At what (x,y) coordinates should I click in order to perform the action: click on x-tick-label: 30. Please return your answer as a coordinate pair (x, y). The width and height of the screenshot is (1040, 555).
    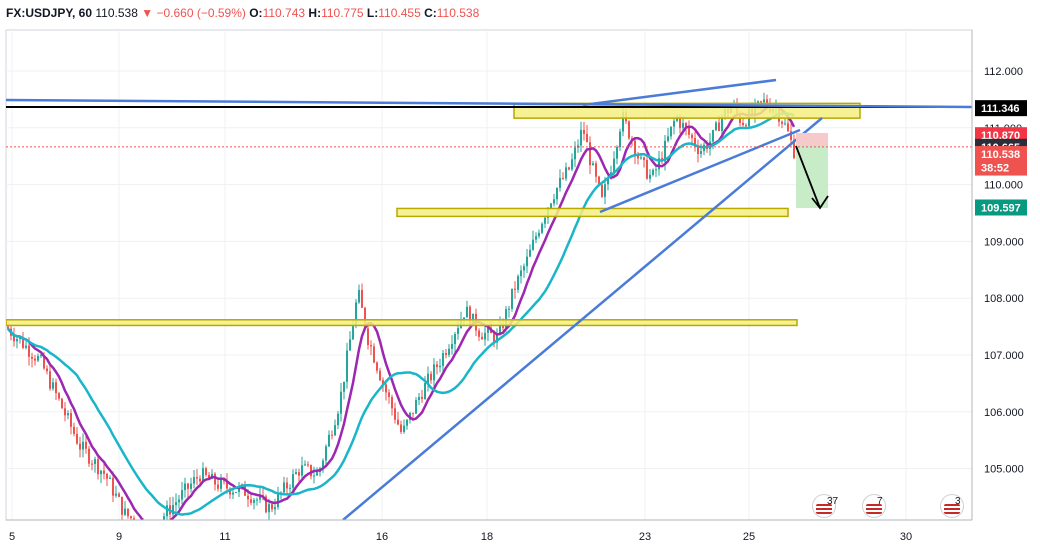
    Looking at the image, I should click on (906, 537).